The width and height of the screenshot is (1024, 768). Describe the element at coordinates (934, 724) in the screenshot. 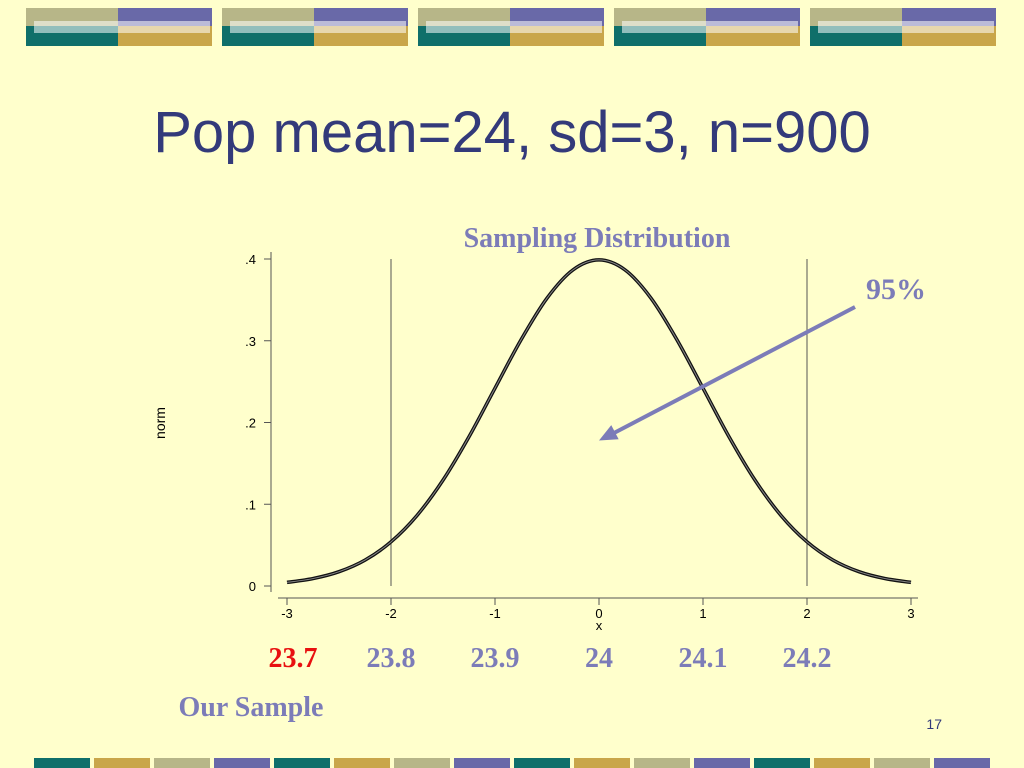

I see `slide-number: 17` at that location.